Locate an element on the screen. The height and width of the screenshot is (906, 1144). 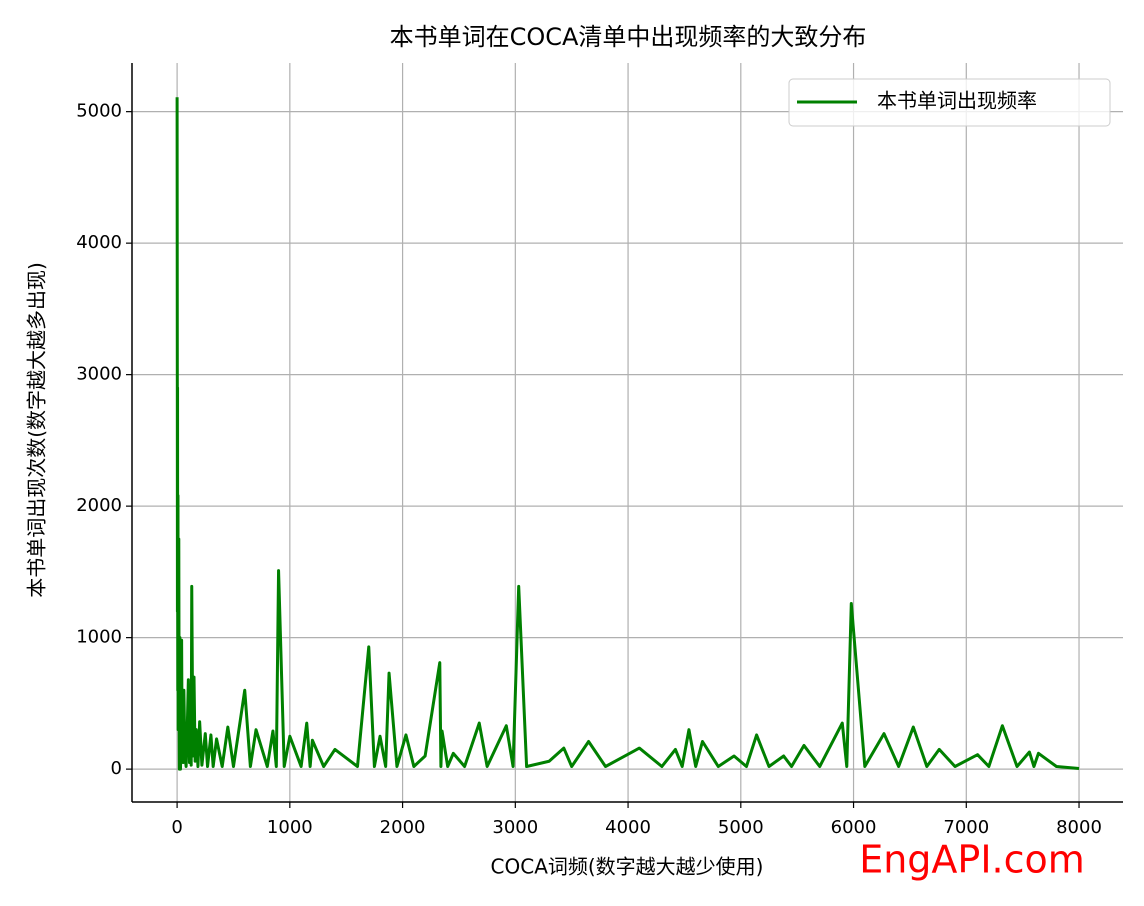
y-tick-label: 5000 is located at coordinates (99, 111).